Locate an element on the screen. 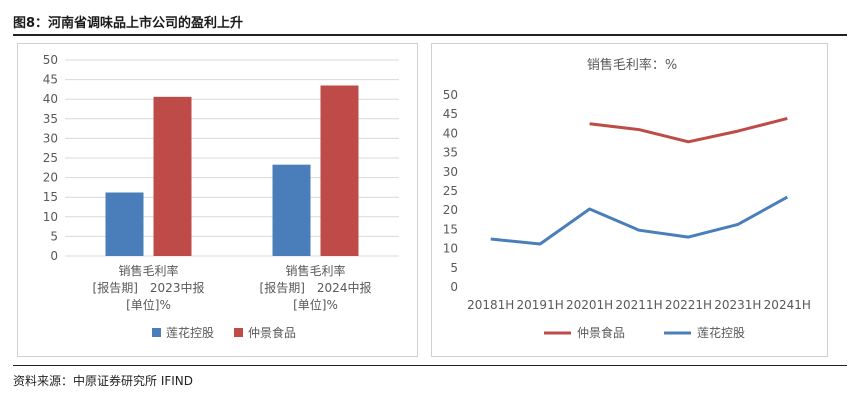  title-rule is located at coordinates (430, 35).